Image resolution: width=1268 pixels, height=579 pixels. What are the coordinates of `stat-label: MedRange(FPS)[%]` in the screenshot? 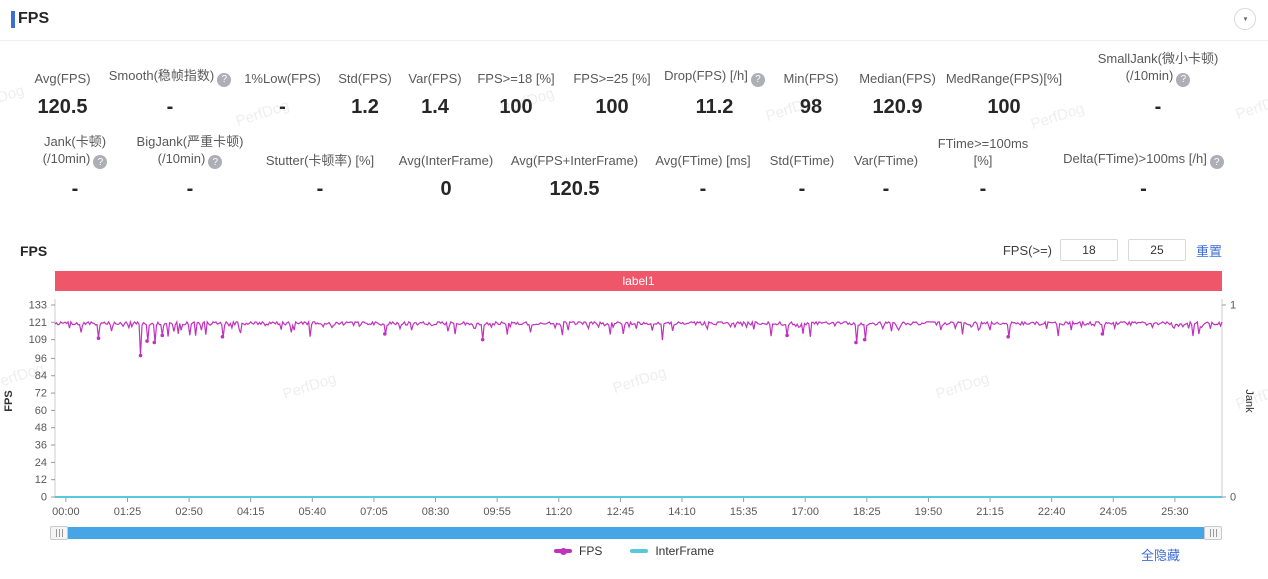 It's located at (1004, 78).